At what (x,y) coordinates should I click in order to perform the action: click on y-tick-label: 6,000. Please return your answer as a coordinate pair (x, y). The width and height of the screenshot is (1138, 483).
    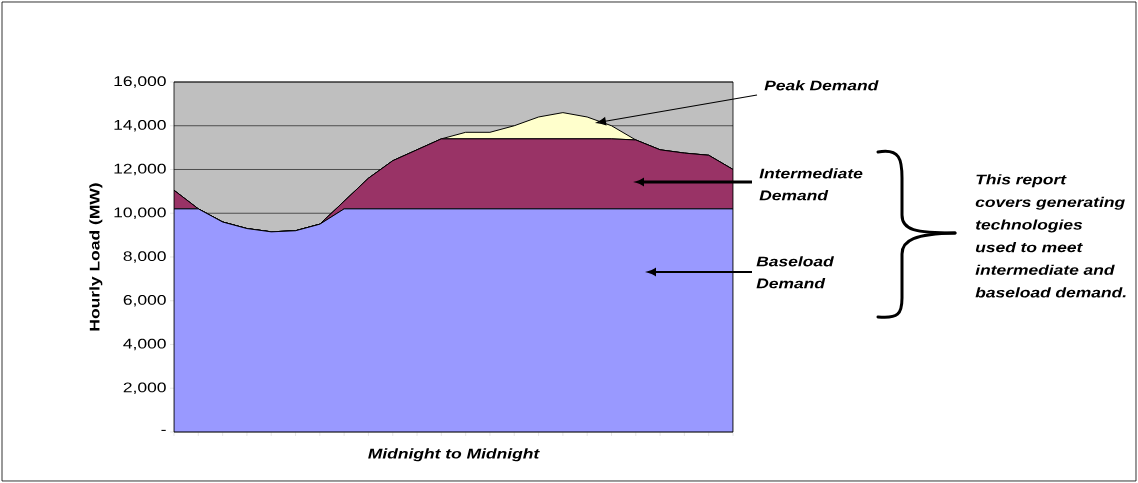
    Looking at the image, I should click on (144, 300).